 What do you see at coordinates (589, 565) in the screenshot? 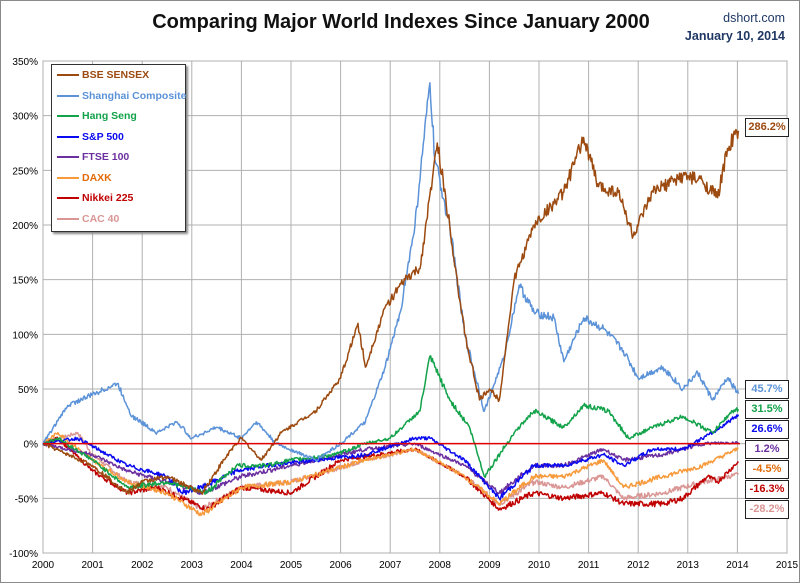
I see `x-tick-label: 2011` at bounding box center [589, 565].